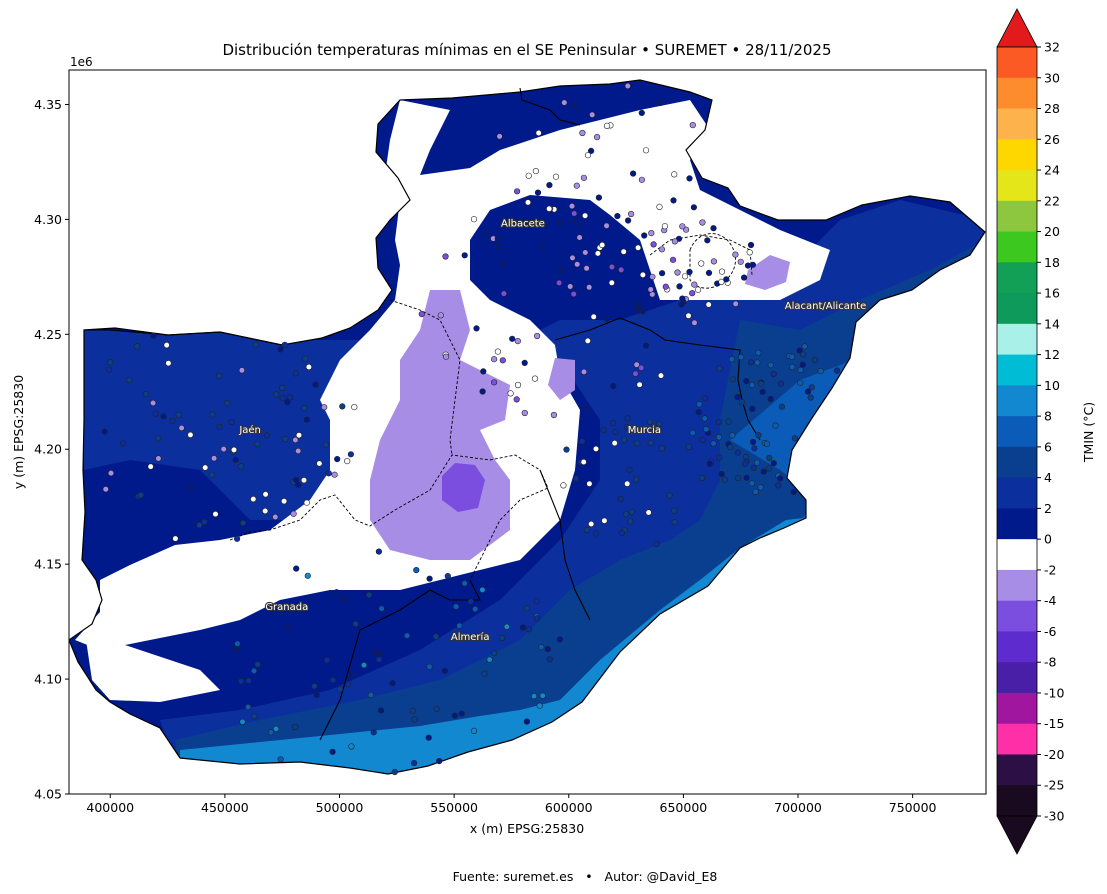 The image size is (1107, 894). What do you see at coordinates (1052, 231) in the screenshot?
I see `colorbar-tick-label: 20` at bounding box center [1052, 231].